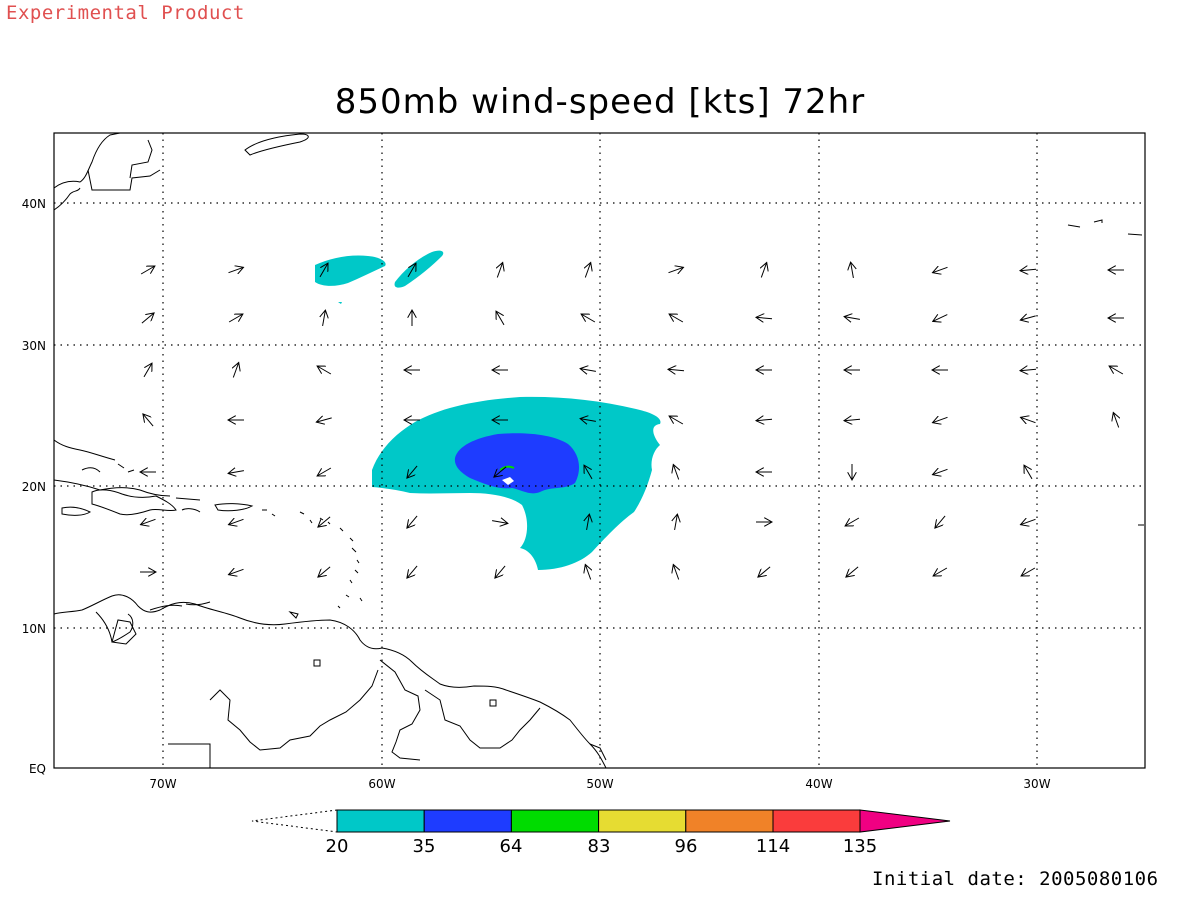 The width and height of the screenshot is (1200, 900). What do you see at coordinates (600, 102) in the screenshot?
I see `map-title: 850mb wind-speed [kts] 72hr` at bounding box center [600, 102].